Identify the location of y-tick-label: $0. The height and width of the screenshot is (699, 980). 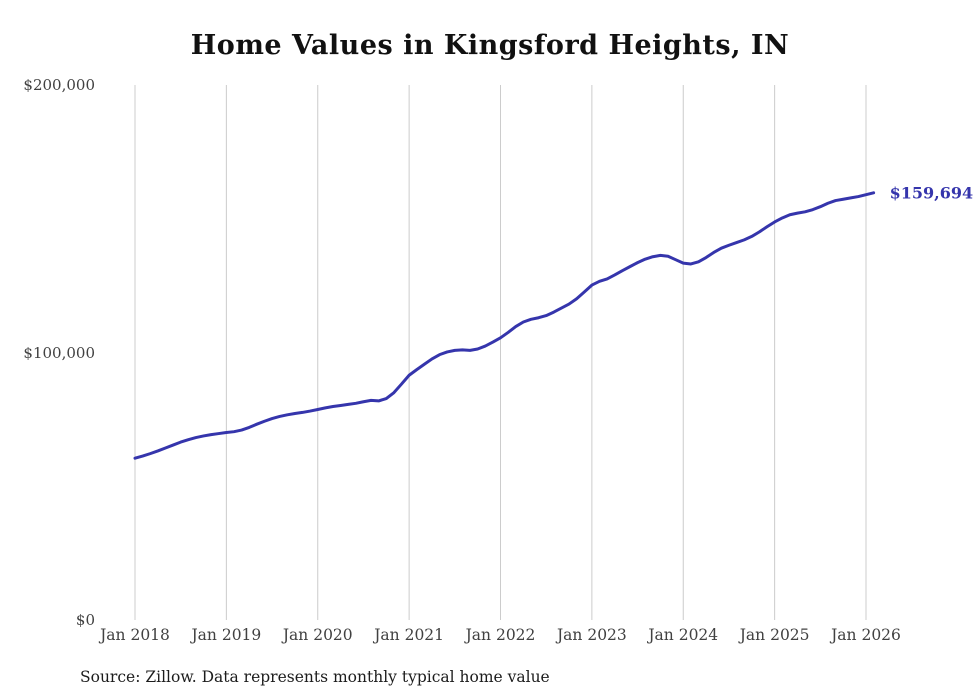
(85, 620).